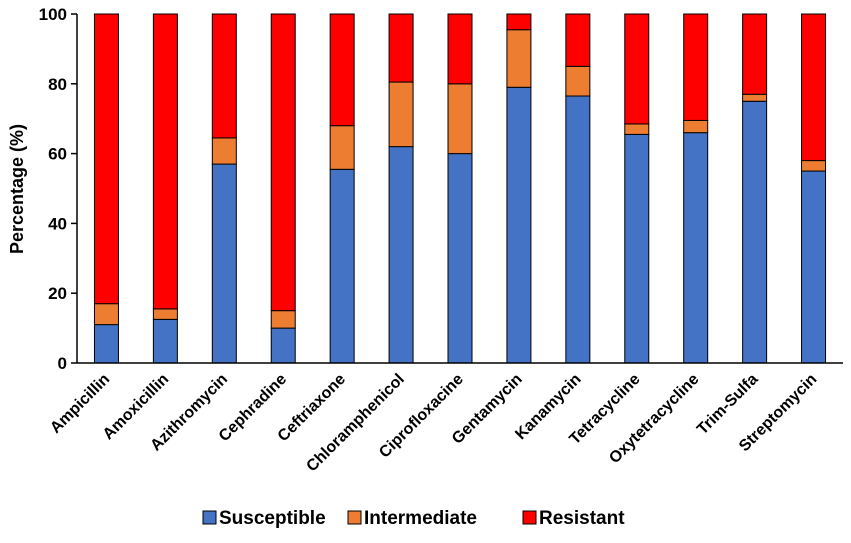 The width and height of the screenshot is (851, 543). Describe the element at coordinates (272, 518) in the screenshot. I see `legend-label-susceptible: Susceptible` at that location.